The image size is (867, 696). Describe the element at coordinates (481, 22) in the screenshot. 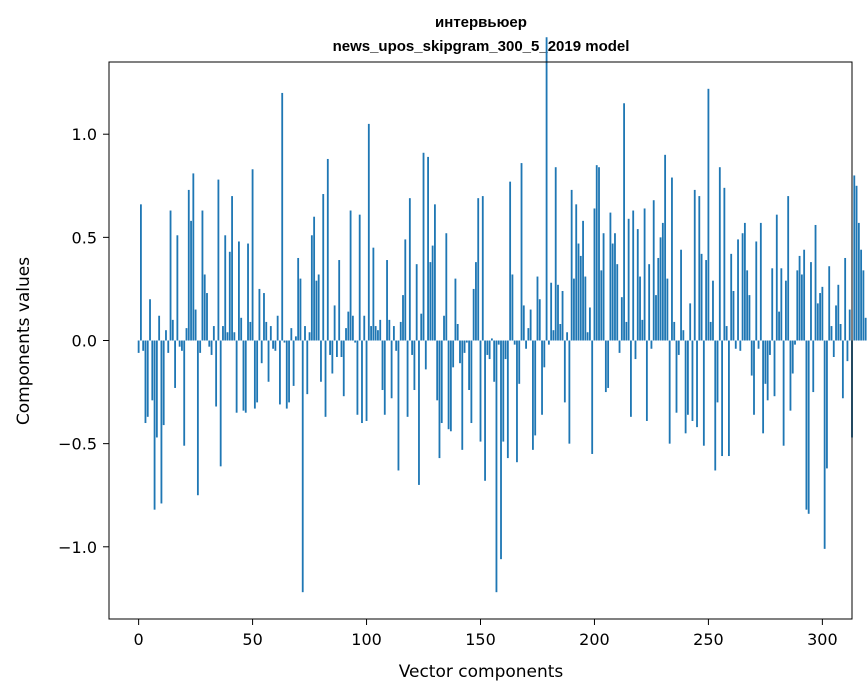

I see `chart-title-line1: интервьюер` at that location.